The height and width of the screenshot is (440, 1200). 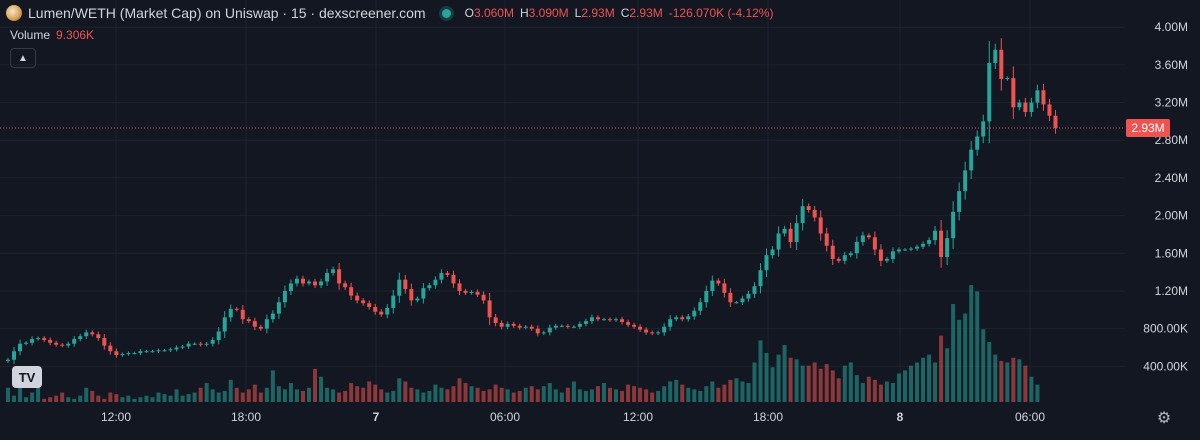 I want to click on x-tick-label: 7, so click(x=376, y=417).